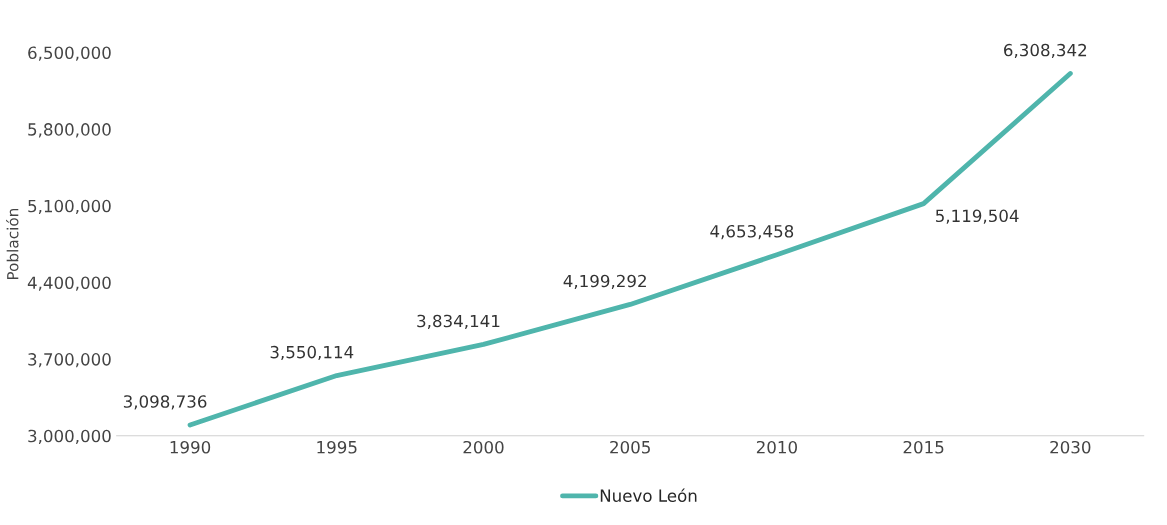 This screenshot has width=1167, height=525. I want to click on data-label: 6,308,342, so click(1045, 51).